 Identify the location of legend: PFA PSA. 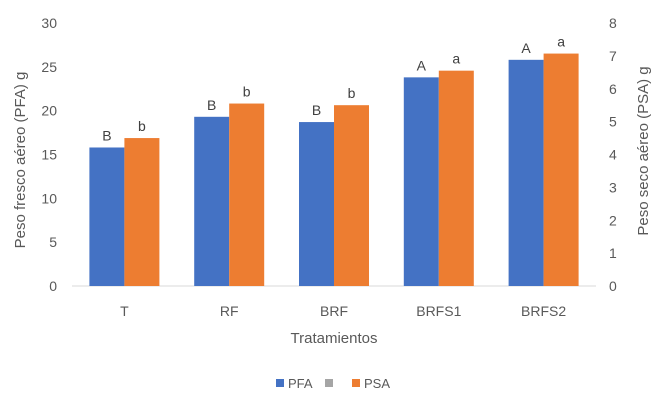
(333, 383).